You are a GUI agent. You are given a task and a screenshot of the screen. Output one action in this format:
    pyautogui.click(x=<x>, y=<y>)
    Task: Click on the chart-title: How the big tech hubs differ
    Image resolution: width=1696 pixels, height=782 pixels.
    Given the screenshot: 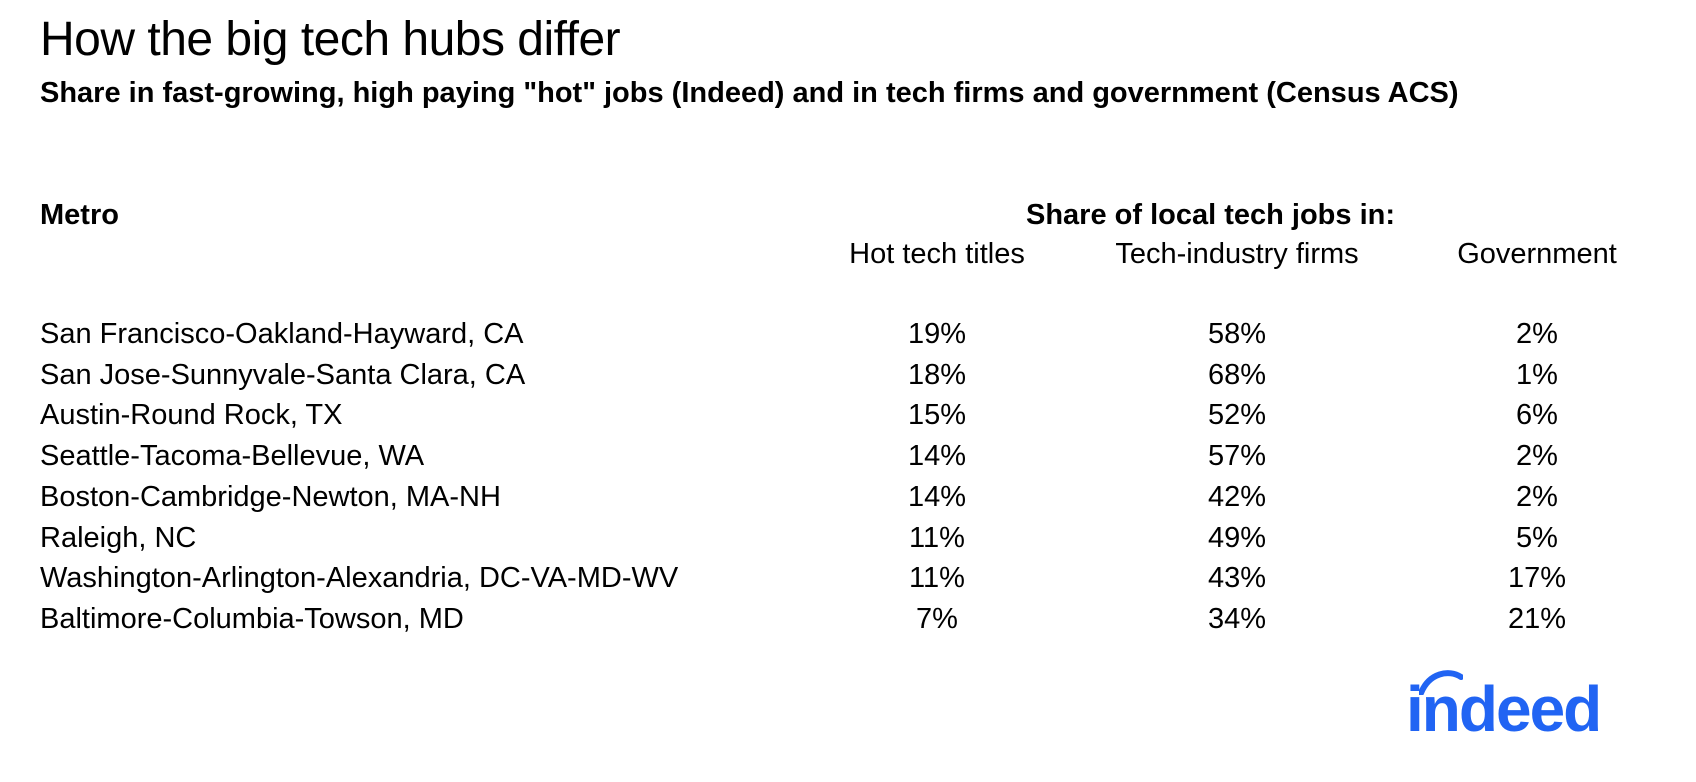 What is the action you would take?
    pyautogui.click(x=330, y=39)
    